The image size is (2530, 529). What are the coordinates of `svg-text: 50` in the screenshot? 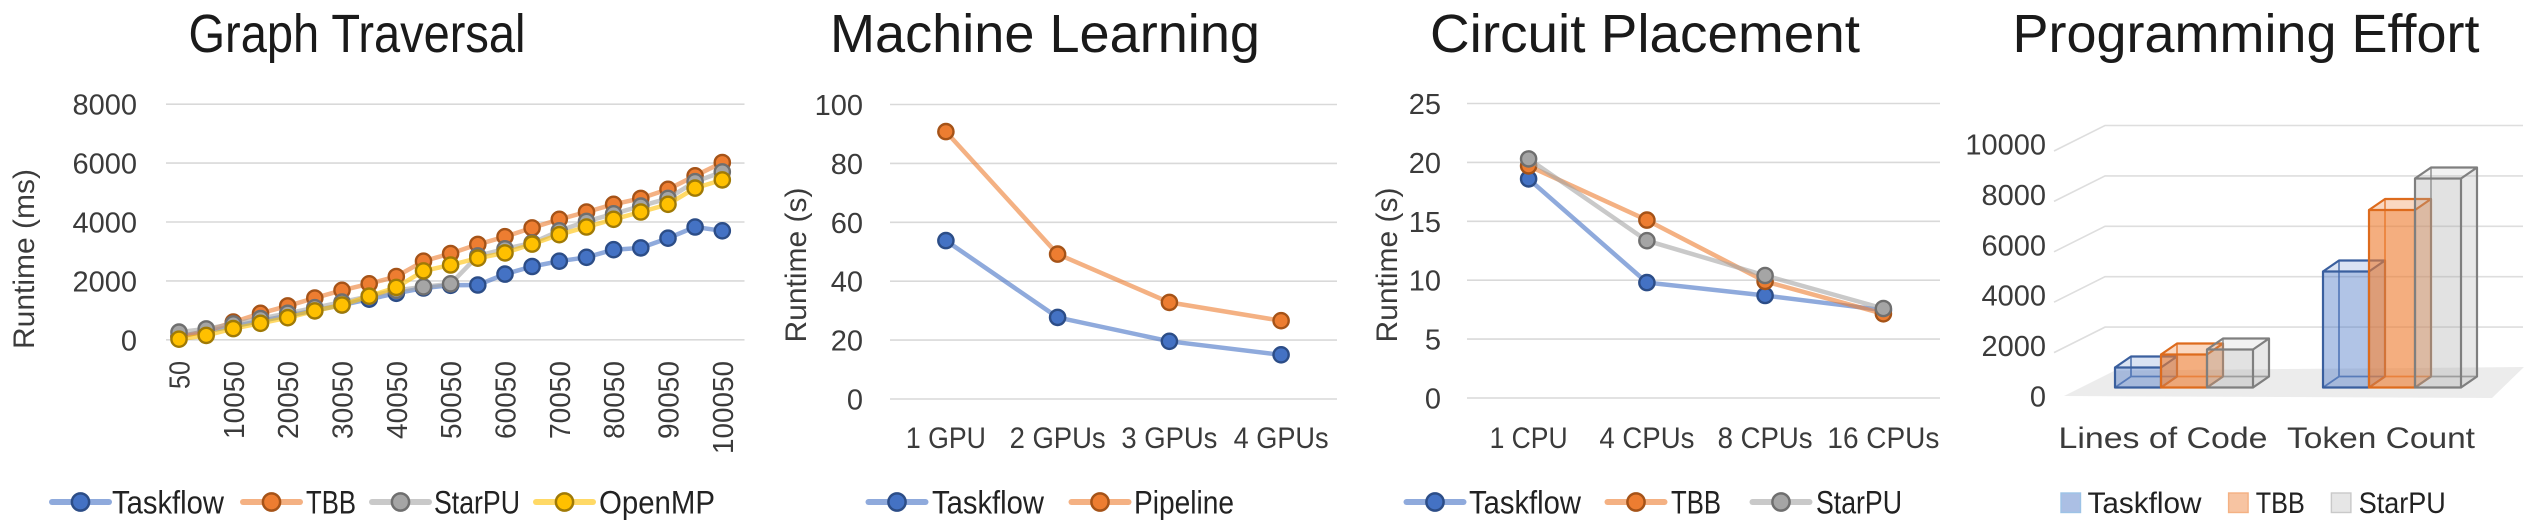 It's located at (181, 375).